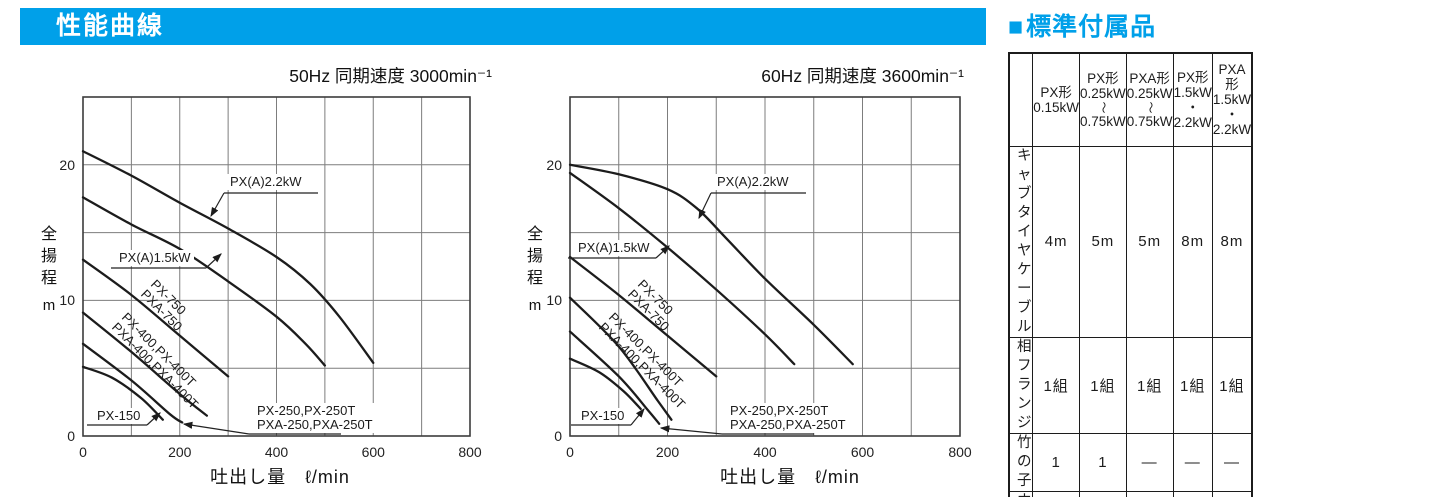 Image resolution: width=1437 pixels, height=497 pixels. I want to click on column-header: PX形 1.5kW ・ 2.2kW, so click(1192, 99).